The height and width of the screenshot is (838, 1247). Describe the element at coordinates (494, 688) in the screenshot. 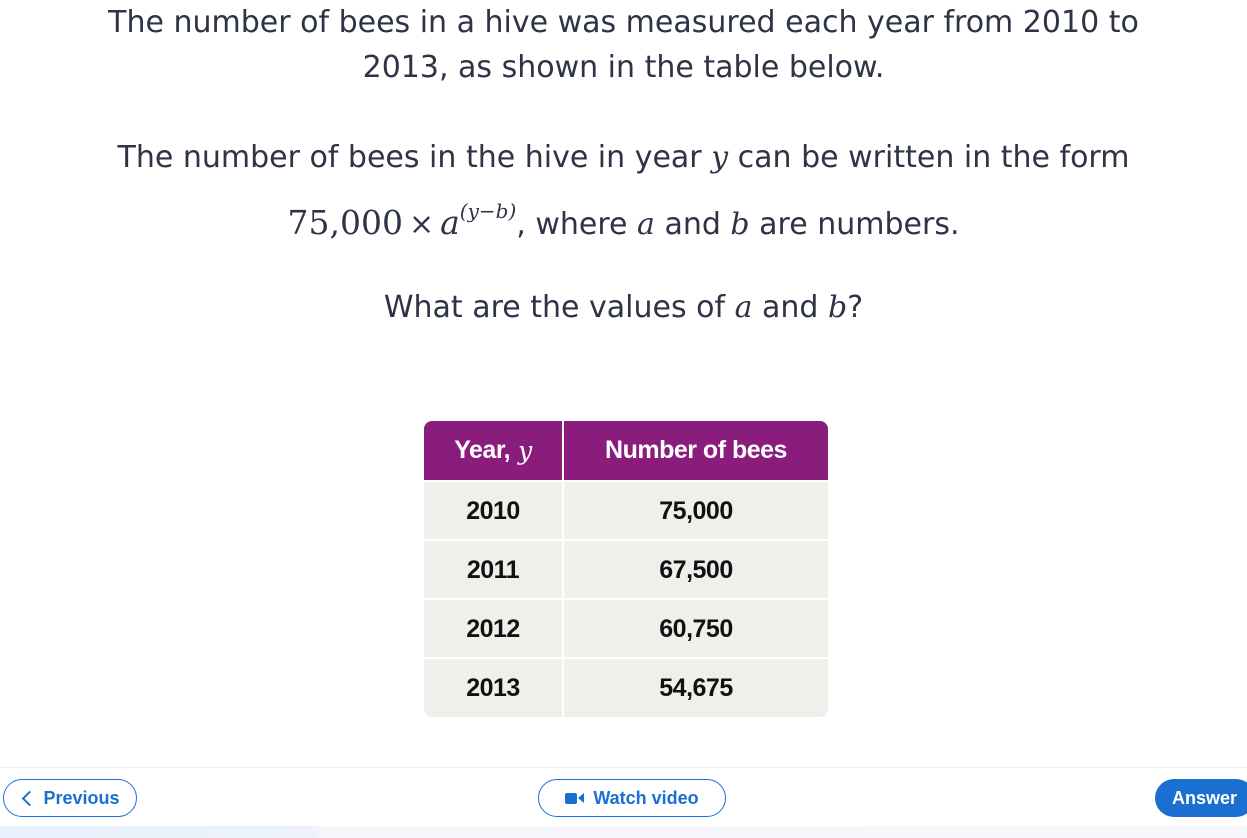

I see `cell-year: 2013` at that location.